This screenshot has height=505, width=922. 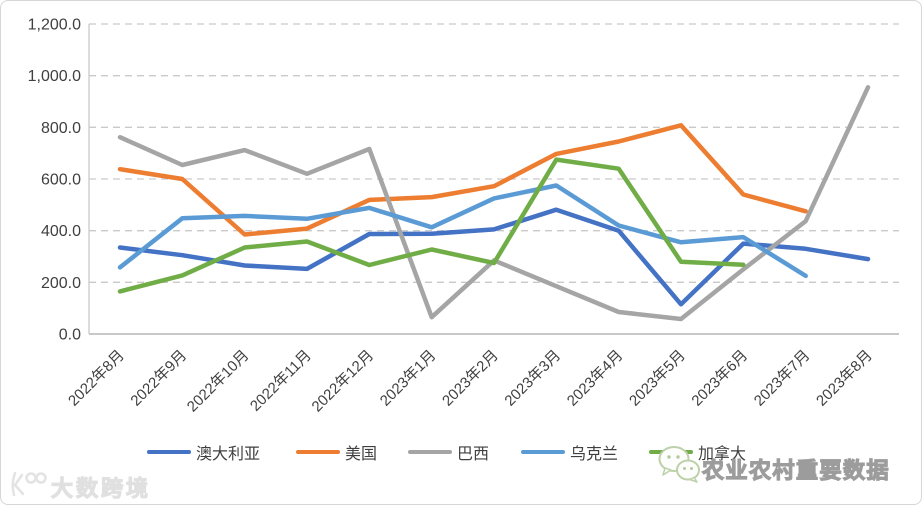 I want to click on x-axis-tick-label: 2023年3月, so click(x=532, y=378).